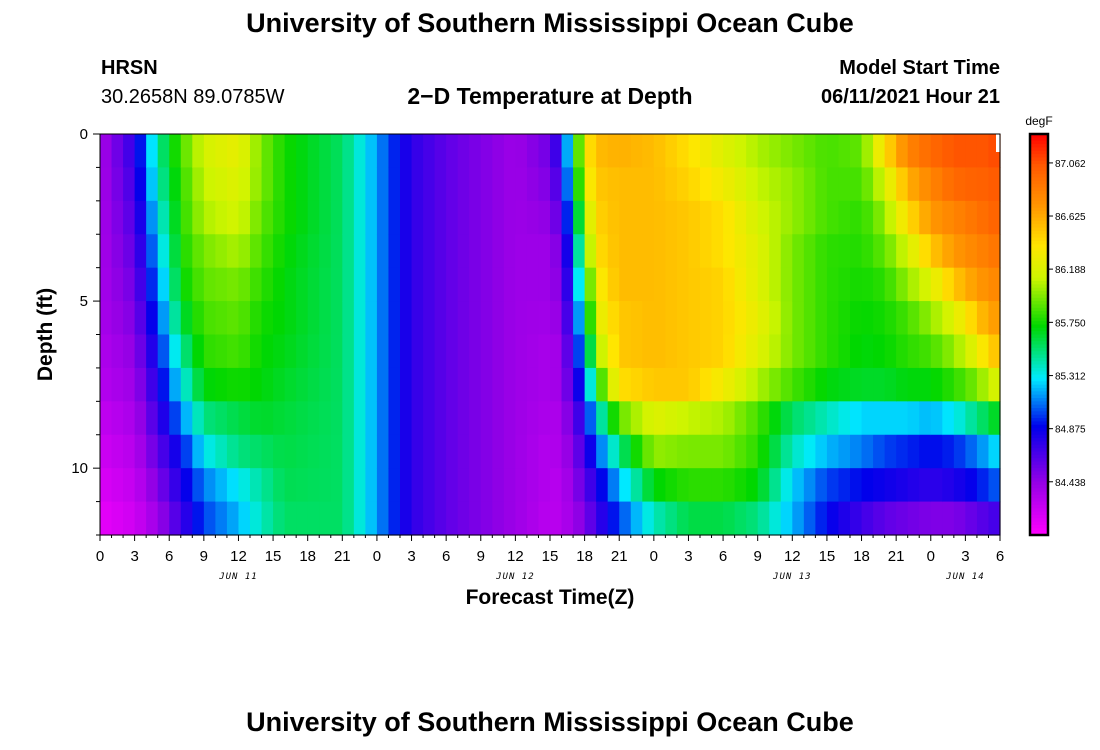 The width and height of the screenshot is (1100, 750). What do you see at coordinates (1038, 121) in the screenshot?
I see `colorbar-unit-label: degF` at bounding box center [1038, 121].